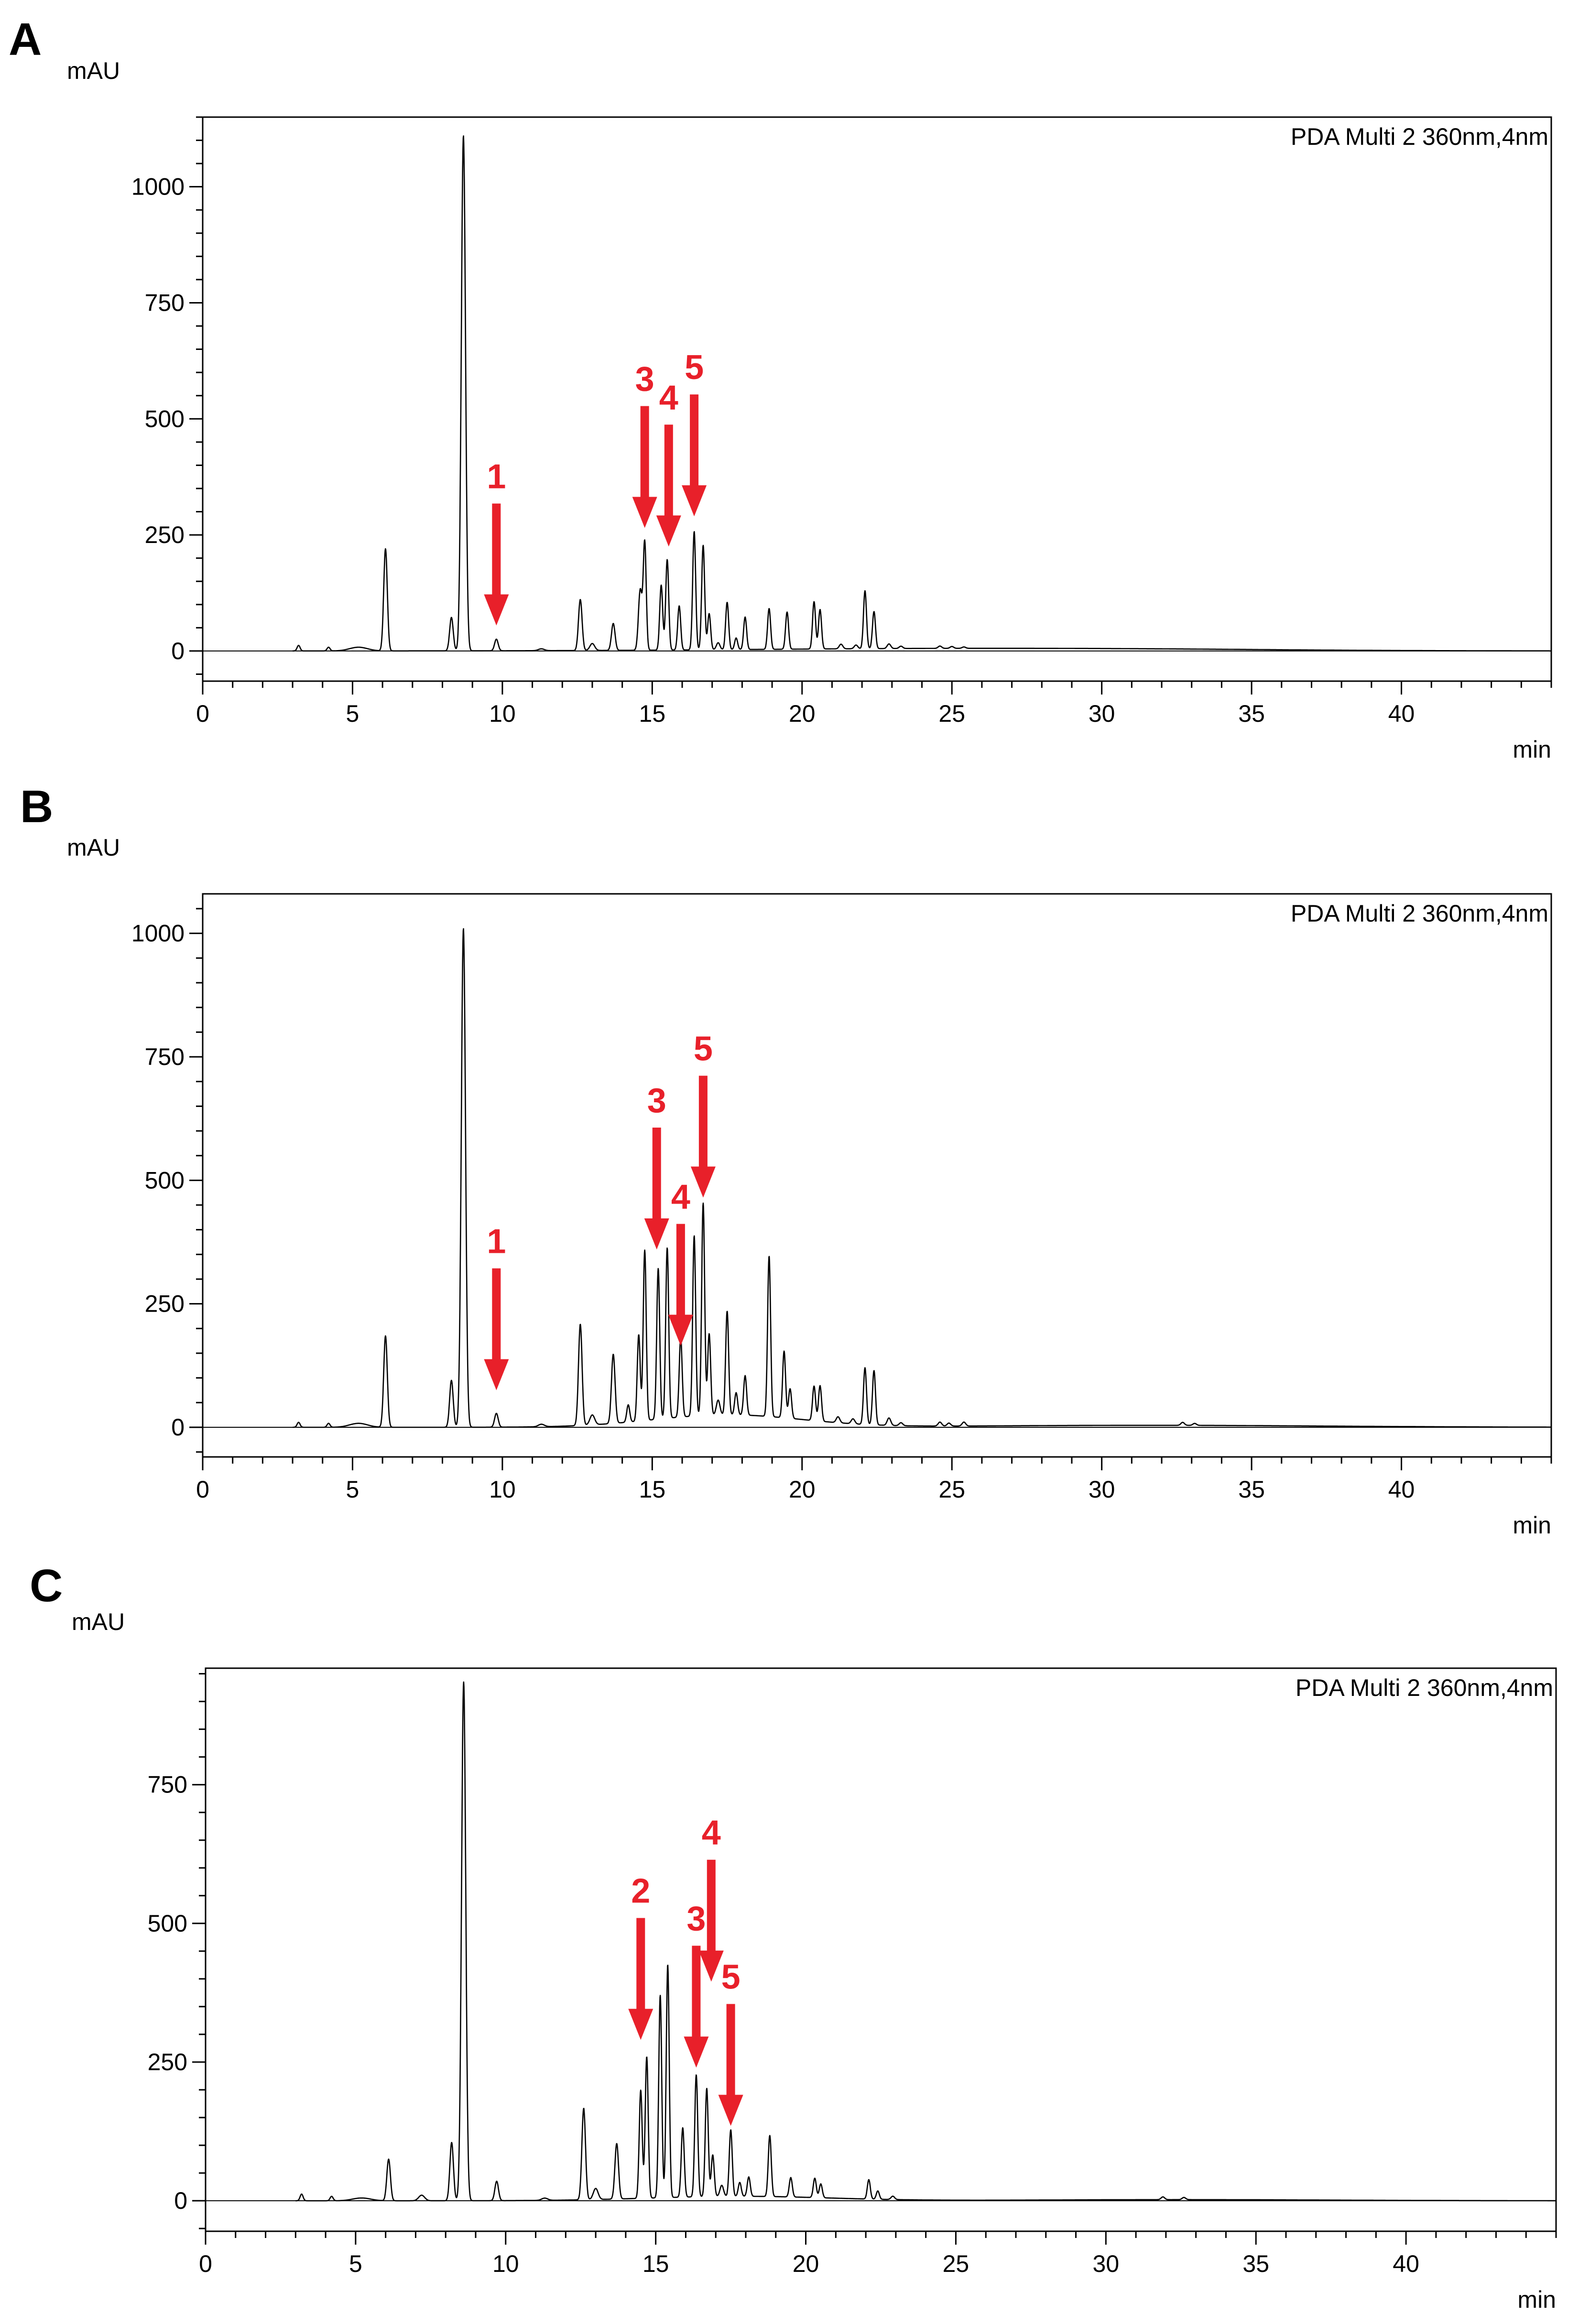  Describe the element at coordinates (26, 39) in the screenshot. I see `panel-letter: A` at that location.